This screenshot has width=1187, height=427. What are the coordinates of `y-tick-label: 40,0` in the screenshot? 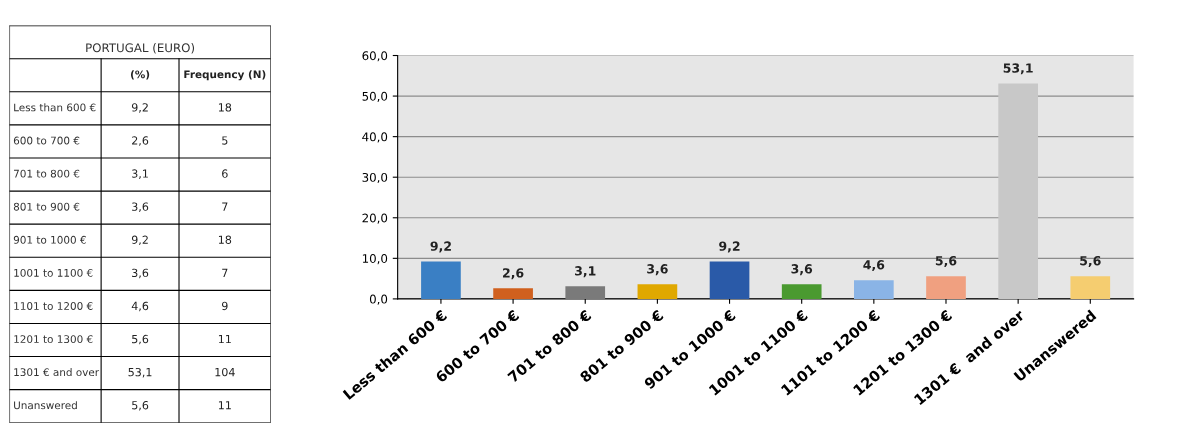 It's located at (375, 137).